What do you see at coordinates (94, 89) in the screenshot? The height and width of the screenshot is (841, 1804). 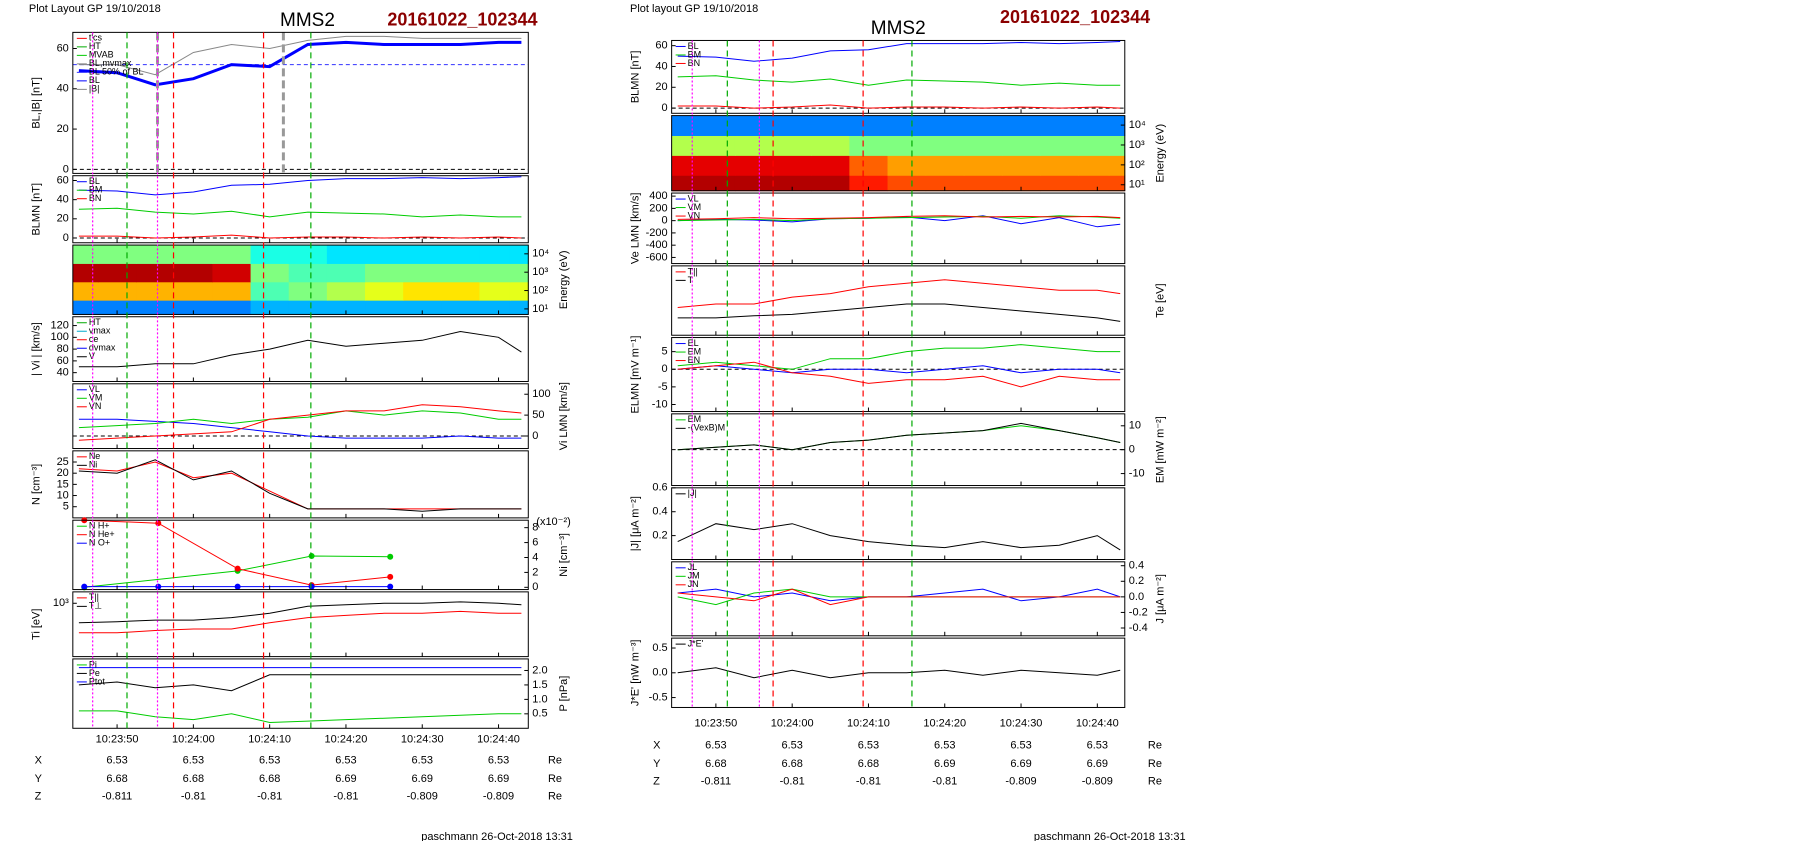 I see `legend-label: |B|` at bounding box center [94, 89].